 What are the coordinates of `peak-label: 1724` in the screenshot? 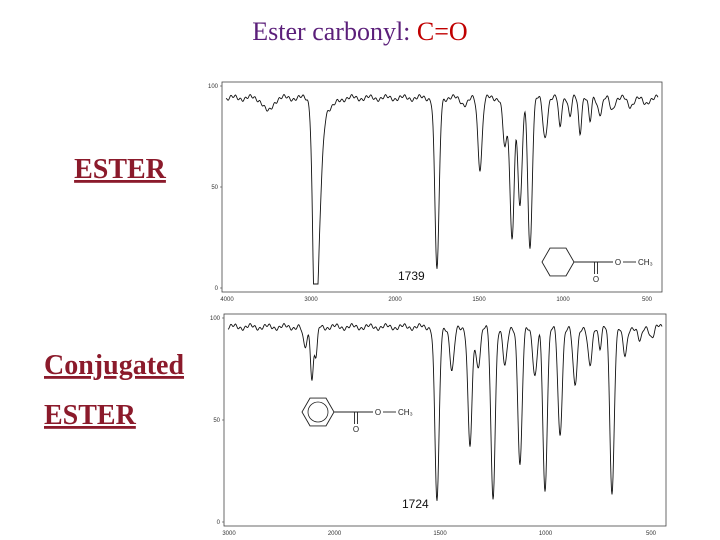 It's located at (415, 504).